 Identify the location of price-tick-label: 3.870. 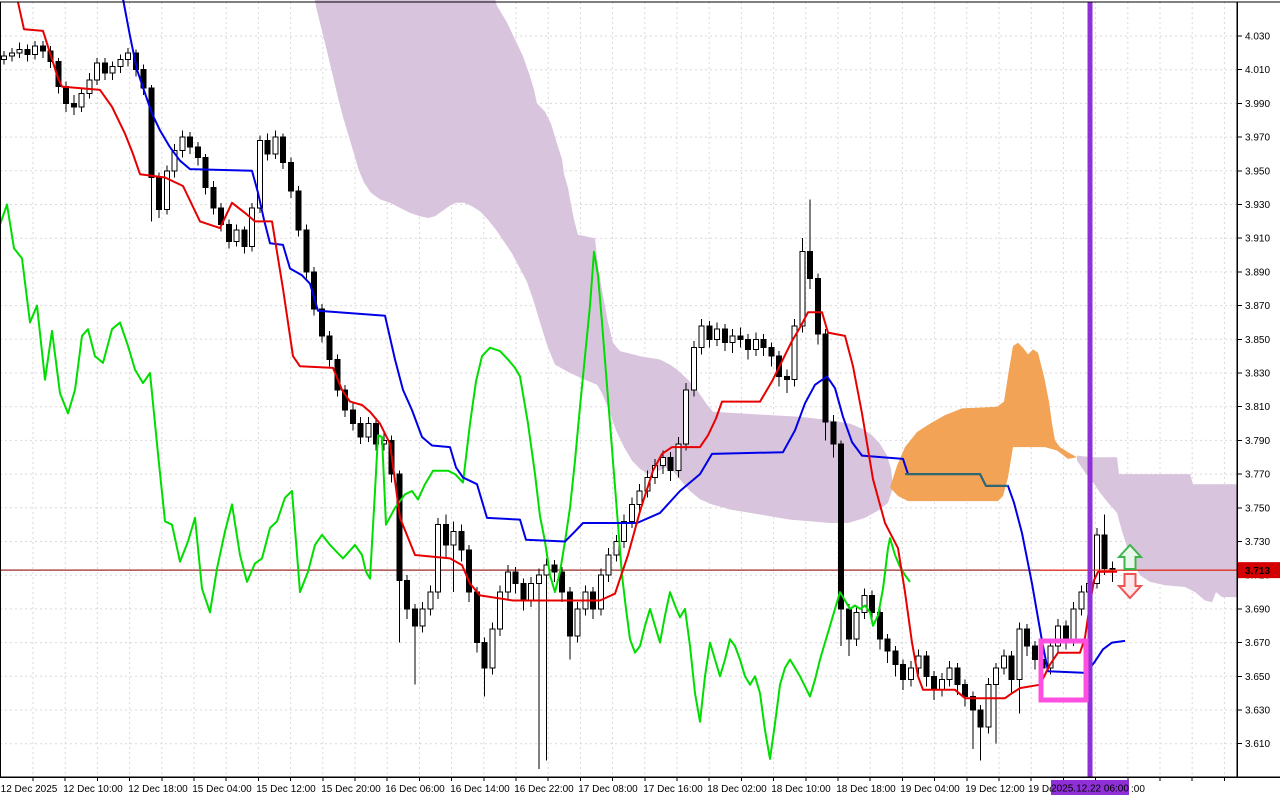
(1257, 306).